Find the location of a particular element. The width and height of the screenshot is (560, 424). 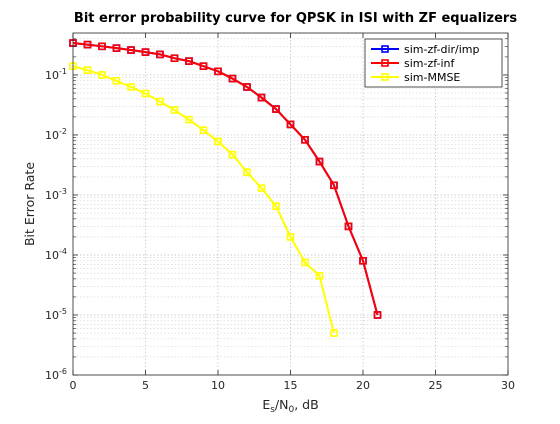

legend-item: sim-zf-inf is located at coordinates (413, 63).